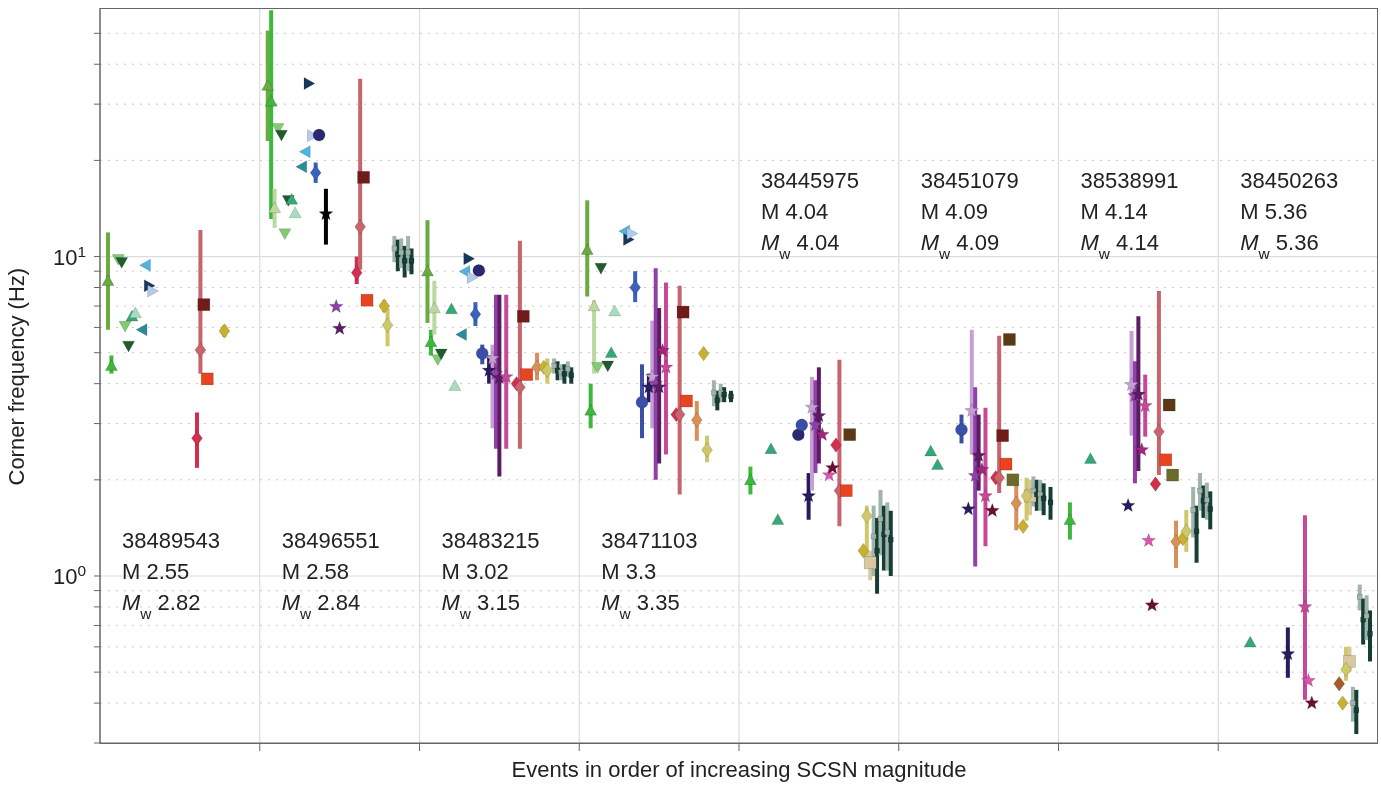  Describe the element at coordinates (69, 256) in the screenshot. I see `y-tick-label: 10$^{1}$` at that location.